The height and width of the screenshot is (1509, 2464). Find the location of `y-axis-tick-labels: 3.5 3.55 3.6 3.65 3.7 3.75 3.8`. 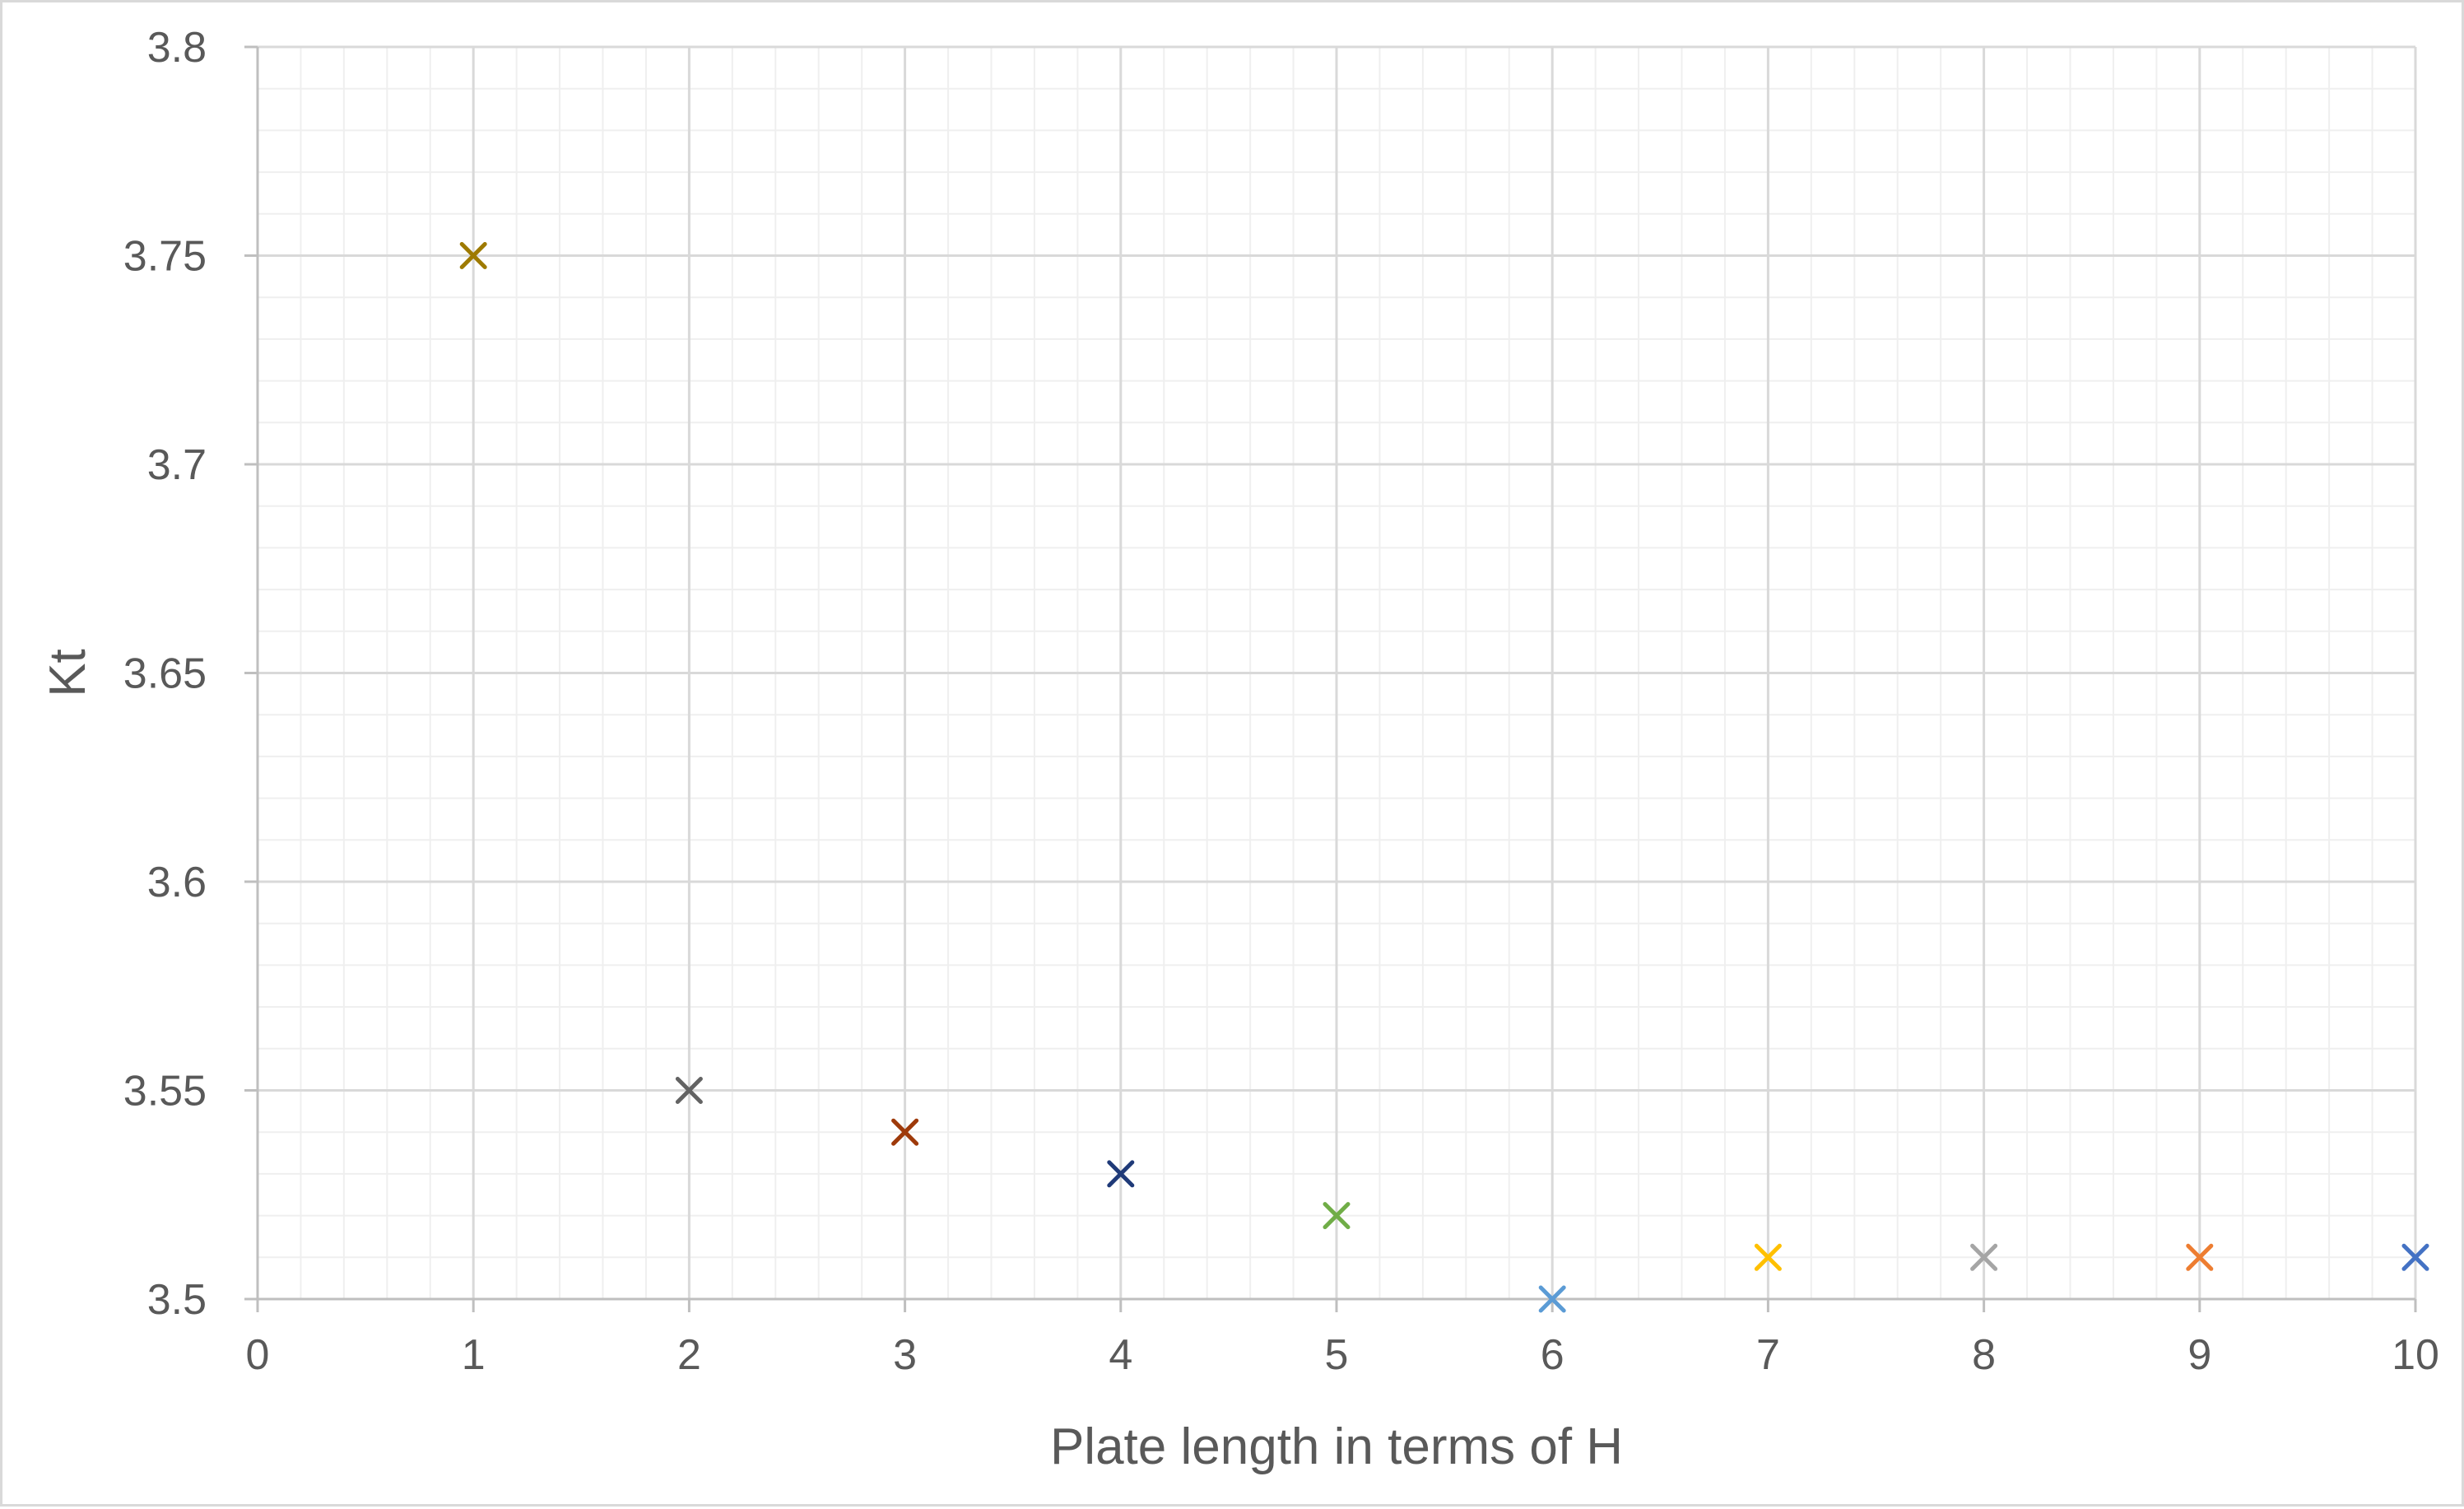

y-axis-tick-labels: 3.5 3.55 3.6 3.65 3.7 3.75 3.8 is located at coordinates (165, 674).